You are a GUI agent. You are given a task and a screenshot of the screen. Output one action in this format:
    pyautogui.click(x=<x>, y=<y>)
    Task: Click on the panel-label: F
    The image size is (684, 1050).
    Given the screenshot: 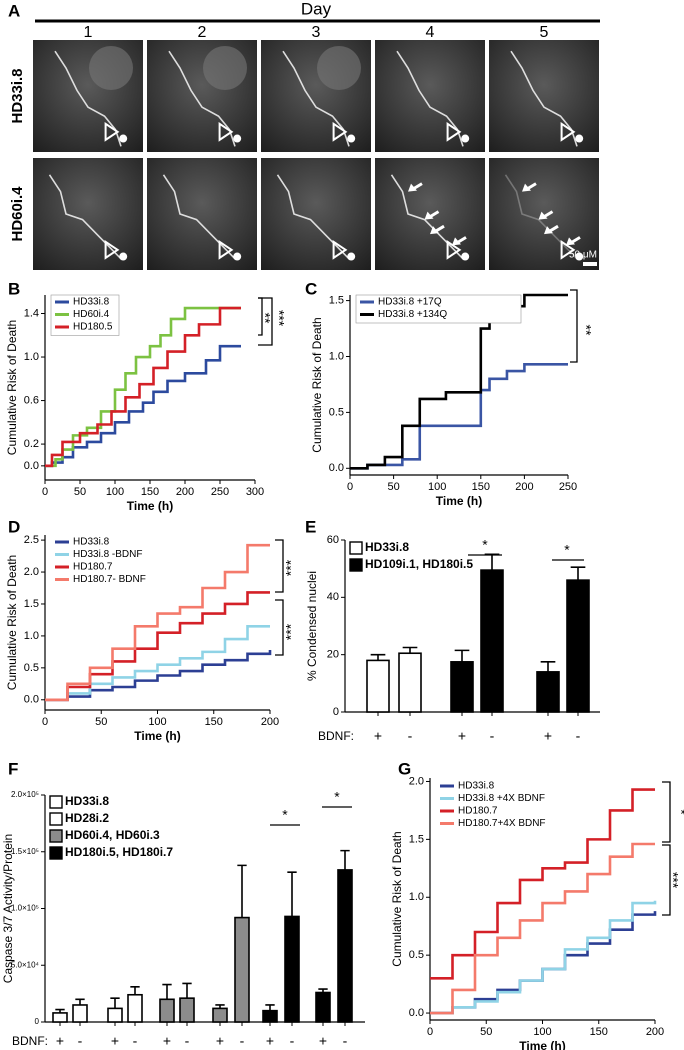 What is the action you would take?
    pyautogui.click(x=13, y=768)
    